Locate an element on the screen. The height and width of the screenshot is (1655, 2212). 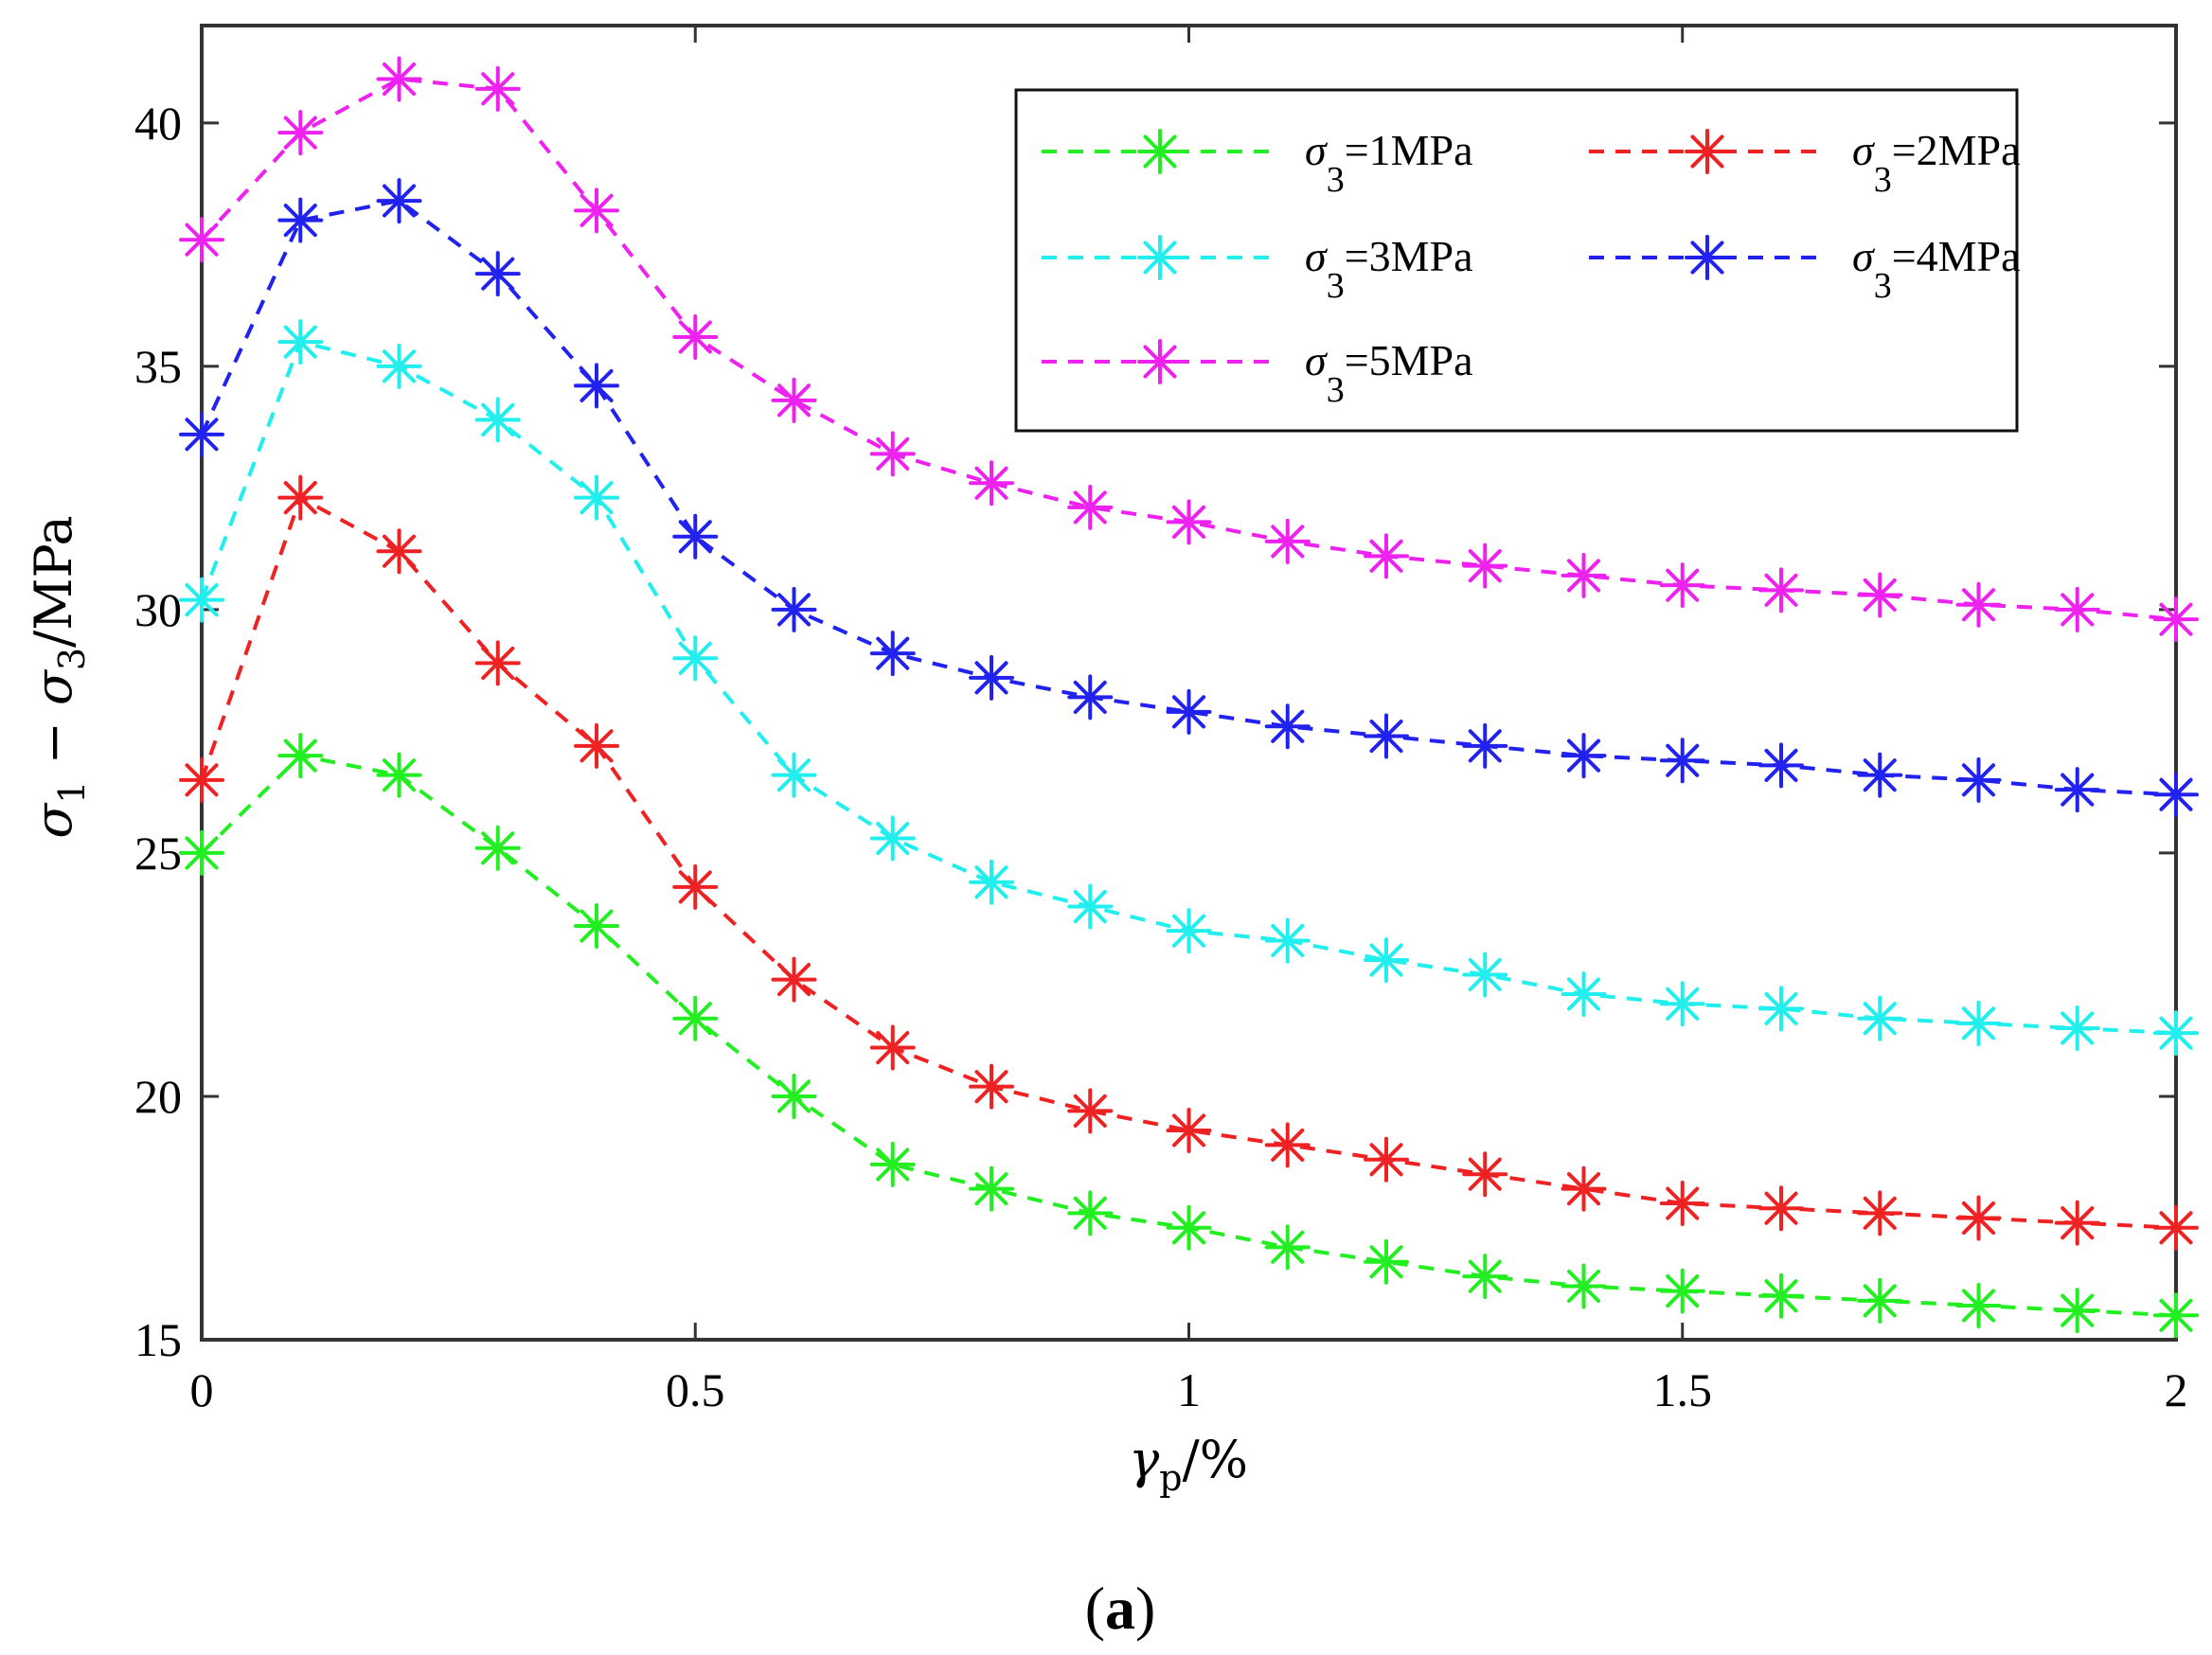
legend-label: σ3=1MPa is located at coordinates (1389, 163).